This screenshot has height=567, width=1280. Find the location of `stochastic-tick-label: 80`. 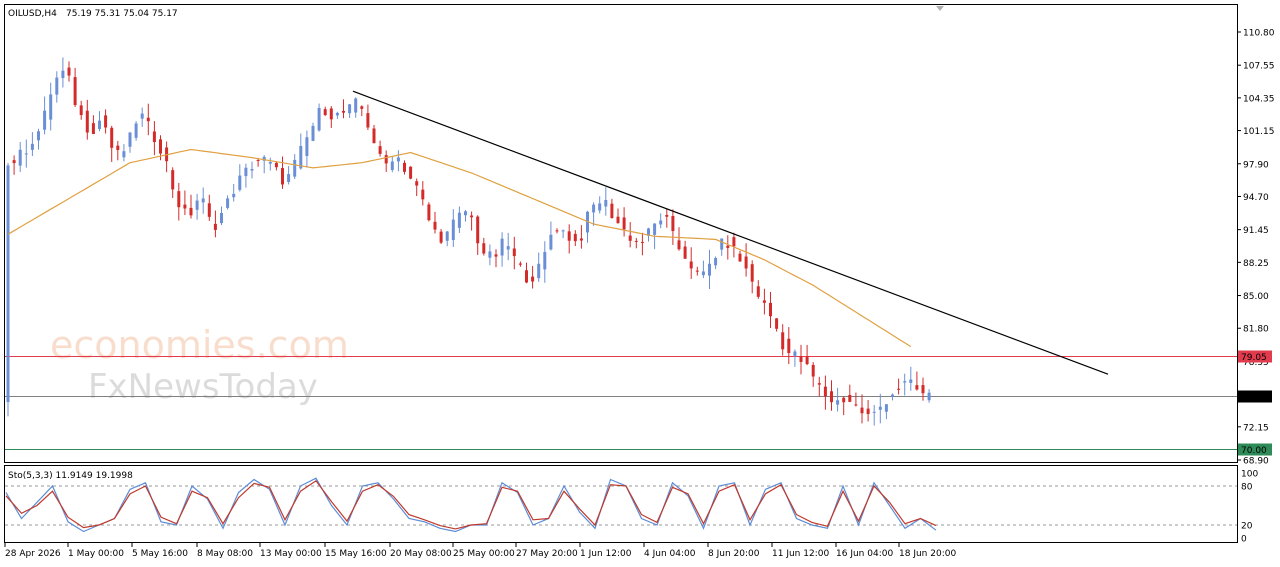

stochastic-tick-label: 80 is located at coordinates (1247, 488).